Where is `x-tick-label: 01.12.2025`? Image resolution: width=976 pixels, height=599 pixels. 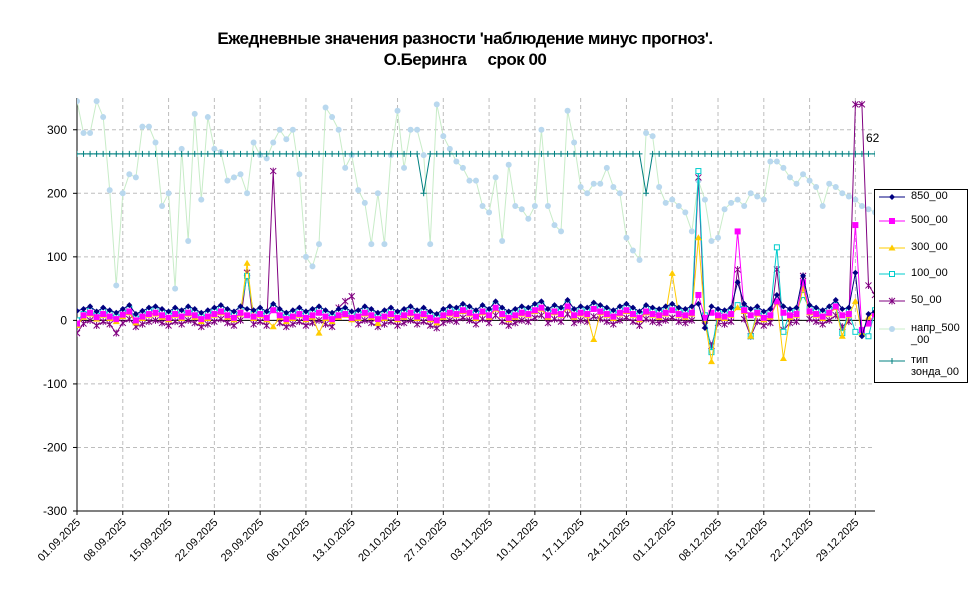
x-tick-label: 01.12.2025 is located at coordinates (654, 540).